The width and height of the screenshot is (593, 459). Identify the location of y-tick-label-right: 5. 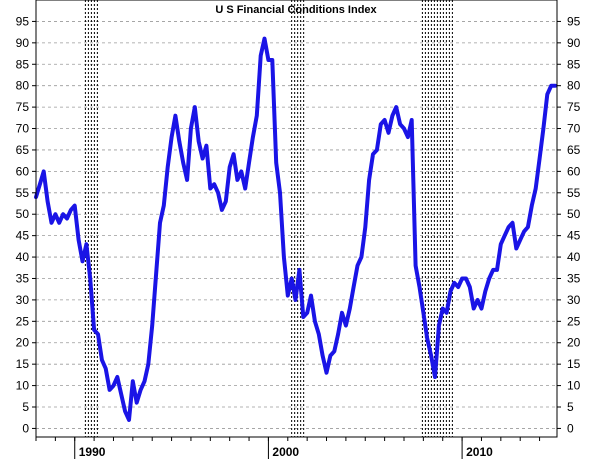
(570, 407).